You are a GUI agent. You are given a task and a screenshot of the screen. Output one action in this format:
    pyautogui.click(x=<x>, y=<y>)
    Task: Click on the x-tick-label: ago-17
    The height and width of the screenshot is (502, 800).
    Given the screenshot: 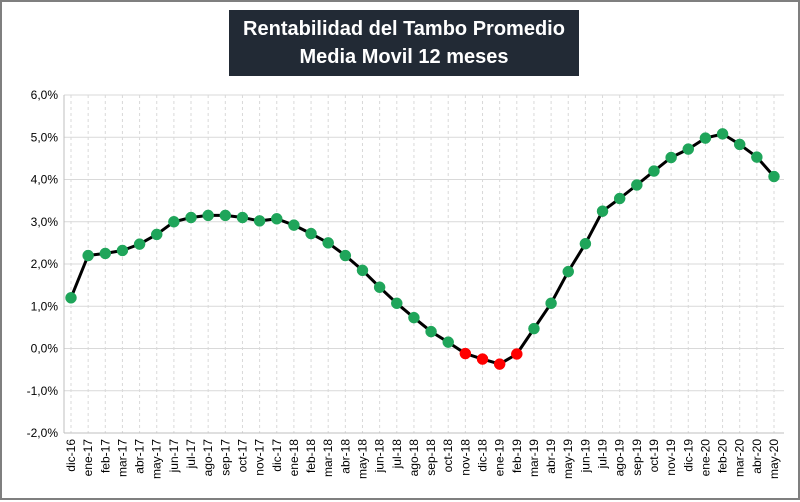 What is the action you would take?
    pyautogui.click(x=208, y=458)
    